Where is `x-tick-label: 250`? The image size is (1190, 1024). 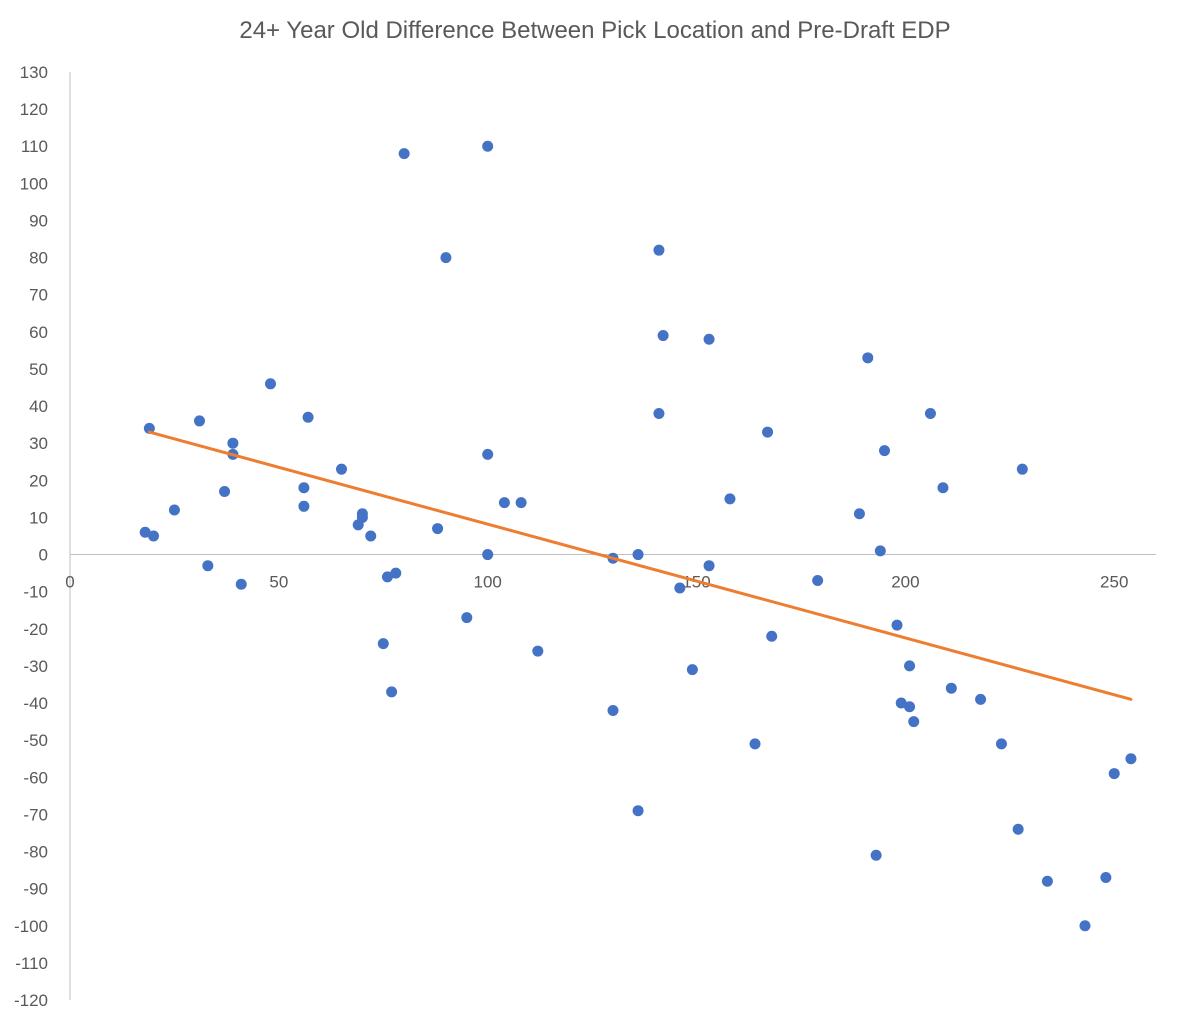 x-tick-label: 250 is located at coordinates (1114, 582).